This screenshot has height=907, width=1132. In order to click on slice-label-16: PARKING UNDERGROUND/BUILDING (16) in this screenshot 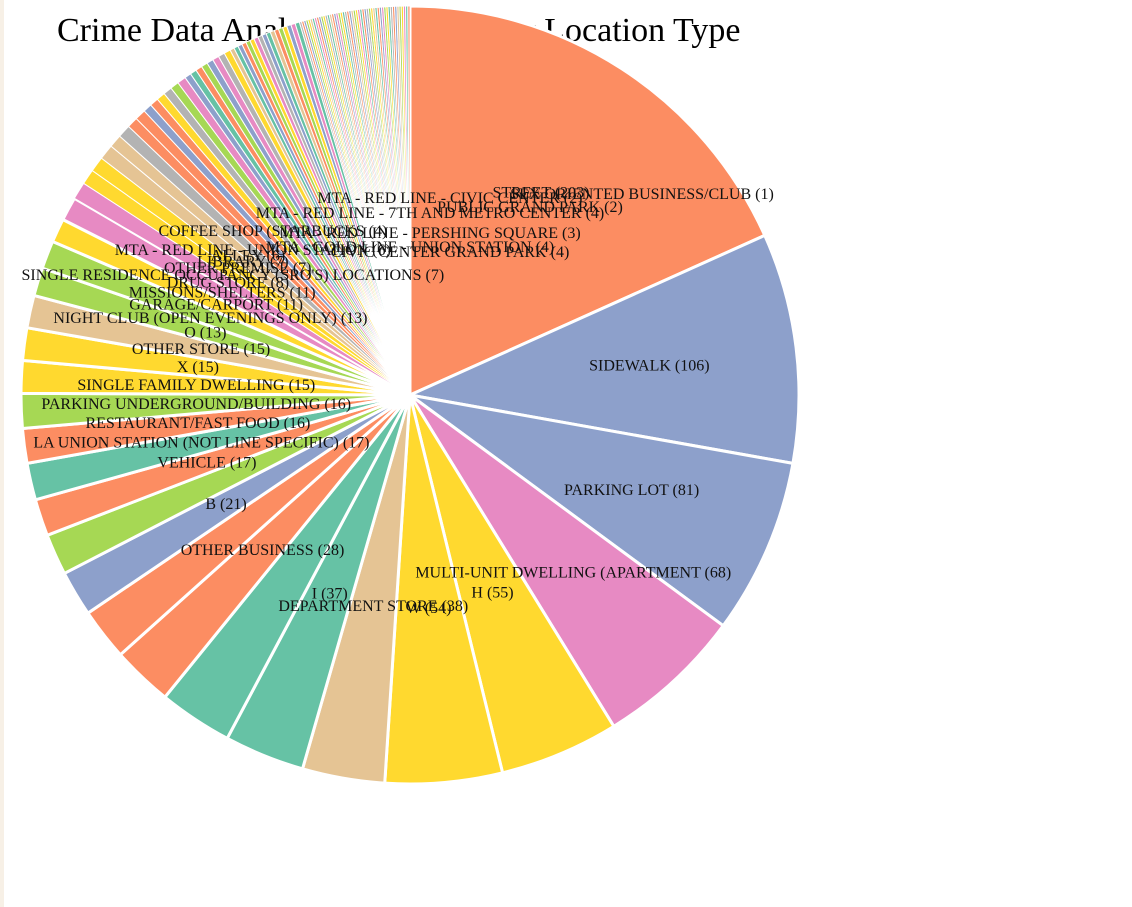, I will do `click(196, 404)`.